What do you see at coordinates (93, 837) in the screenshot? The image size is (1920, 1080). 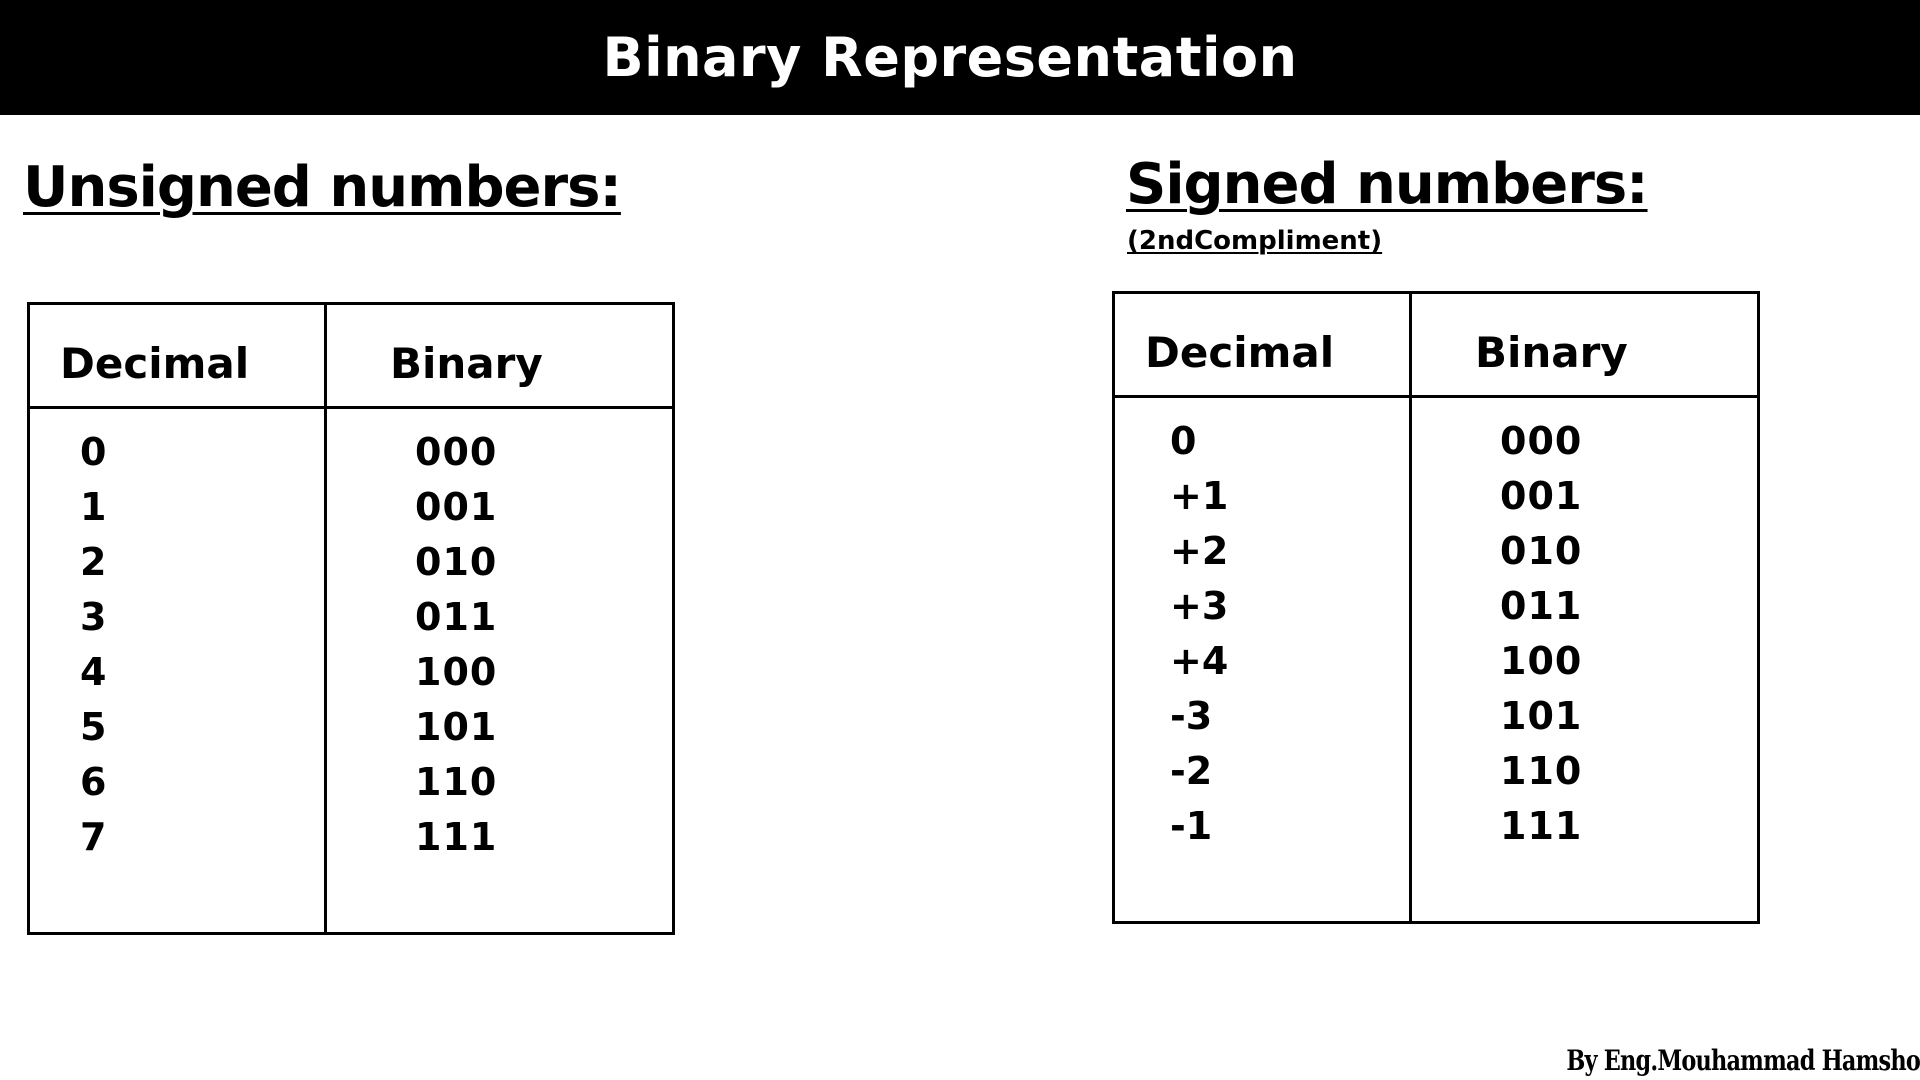 I see `decimal-cell: 7` at bounding box center [93, 837].